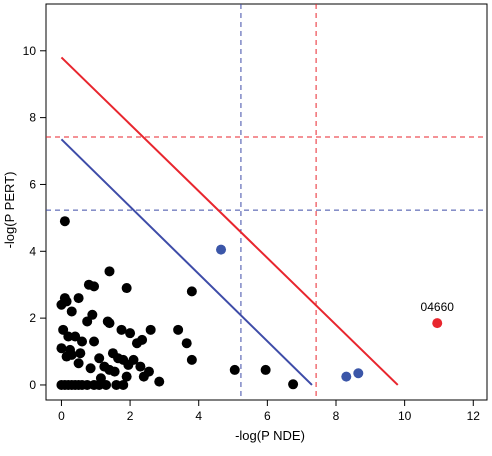  I want to click on x-tick-label-10: 10, so click(405, 416).